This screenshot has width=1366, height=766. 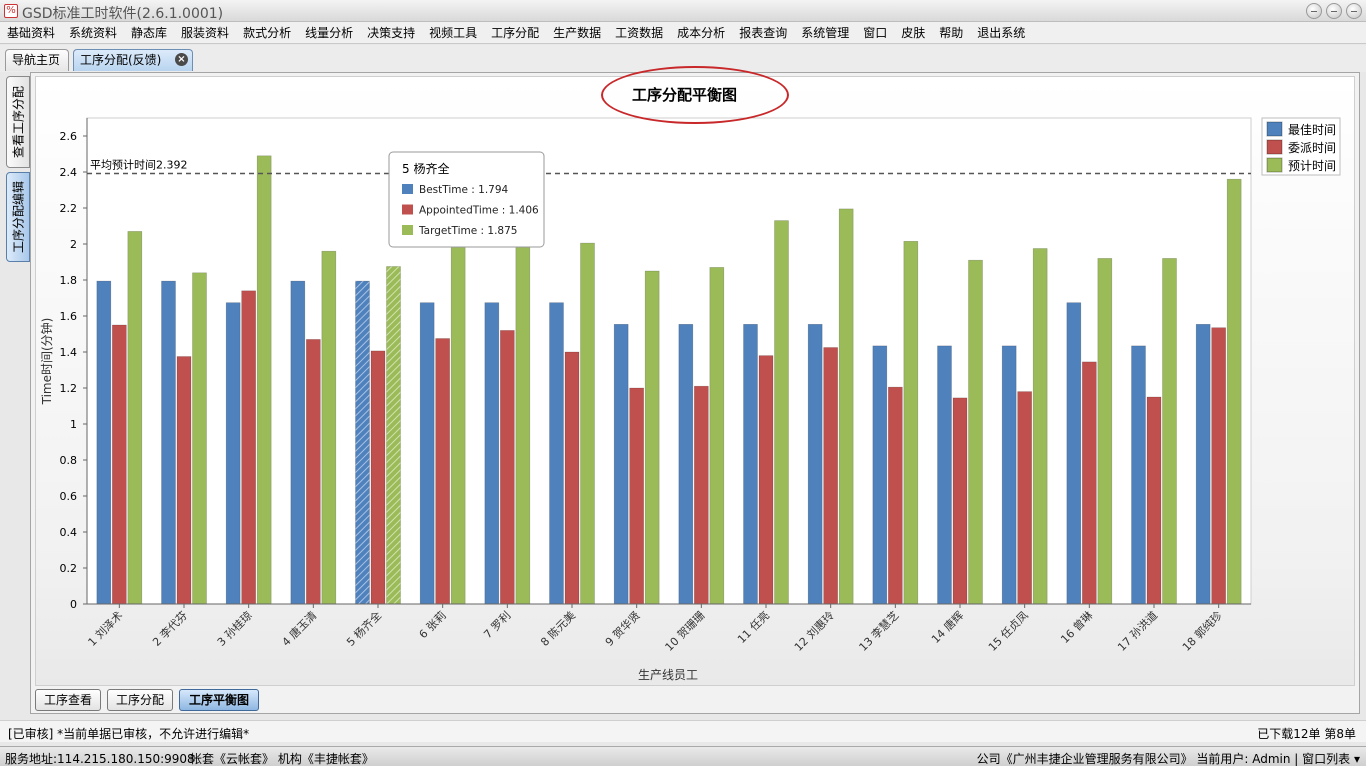 What do you see at coordinates (466, 199) in the screenshot?
I see `tooltip-box` at bounding box center [466, 199].